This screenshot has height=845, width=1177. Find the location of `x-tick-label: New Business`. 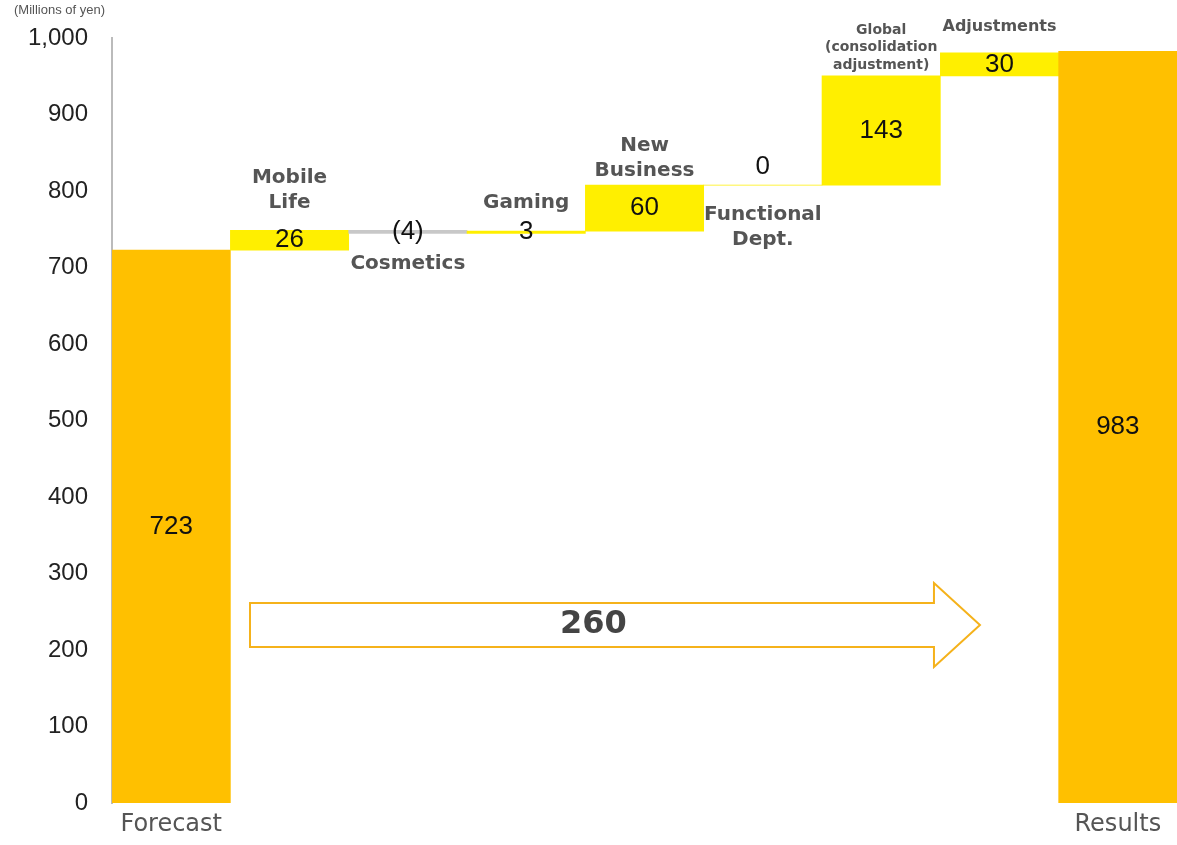

x-tick-label: New Business is located at coordinates (644, 157).